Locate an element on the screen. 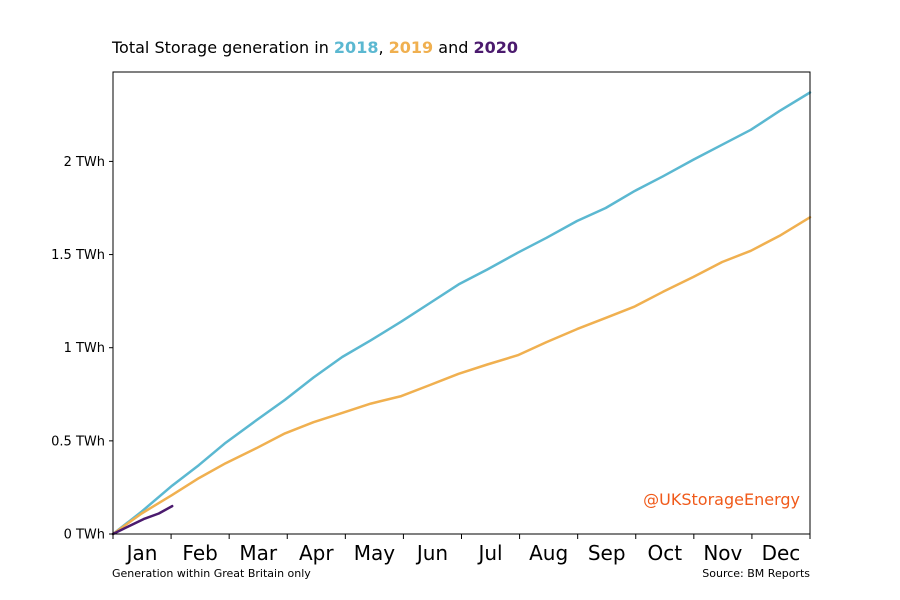 Image resolution: width=900 pixels, height=600 pixels. x-tick-label: Sep is located at coordinates (607, 553).